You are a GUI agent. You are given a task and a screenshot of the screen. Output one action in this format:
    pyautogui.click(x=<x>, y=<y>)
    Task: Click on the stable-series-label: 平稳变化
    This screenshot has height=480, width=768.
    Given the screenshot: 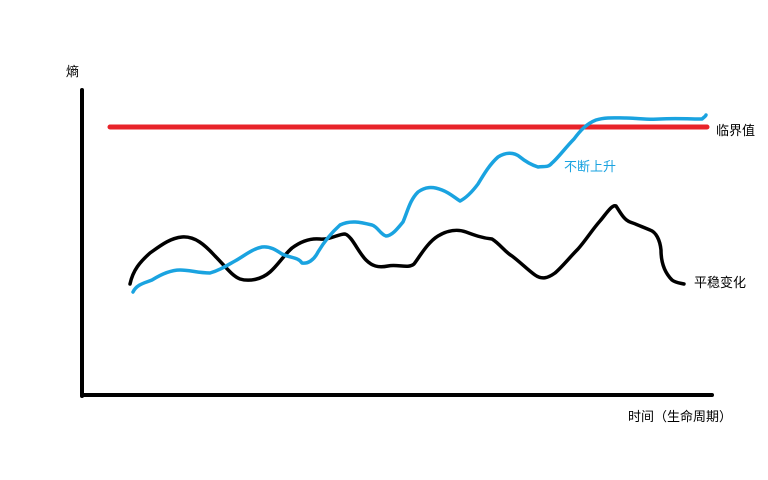 What is the action you would take?
    pyautogui.click(x=720, y=283)
    